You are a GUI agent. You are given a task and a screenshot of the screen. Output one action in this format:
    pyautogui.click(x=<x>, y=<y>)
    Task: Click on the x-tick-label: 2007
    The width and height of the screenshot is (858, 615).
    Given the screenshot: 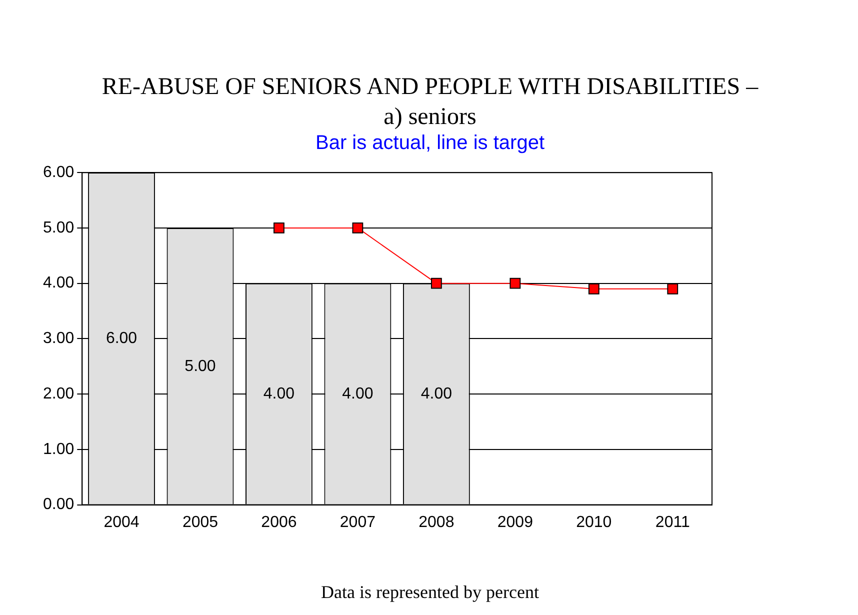 What is the action you would take?
    pyautogui.click(x=358, y=522)
    